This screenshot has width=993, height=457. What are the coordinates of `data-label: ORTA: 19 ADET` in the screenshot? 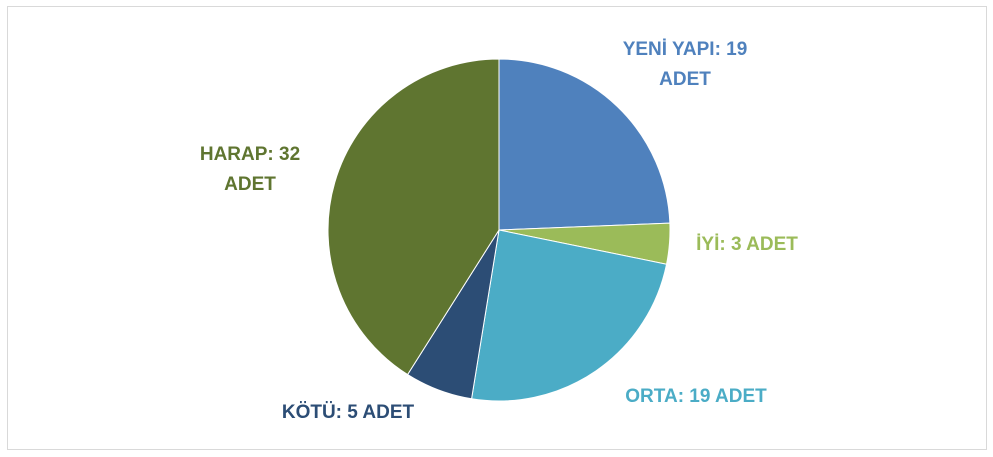 It's located at (696, 396).